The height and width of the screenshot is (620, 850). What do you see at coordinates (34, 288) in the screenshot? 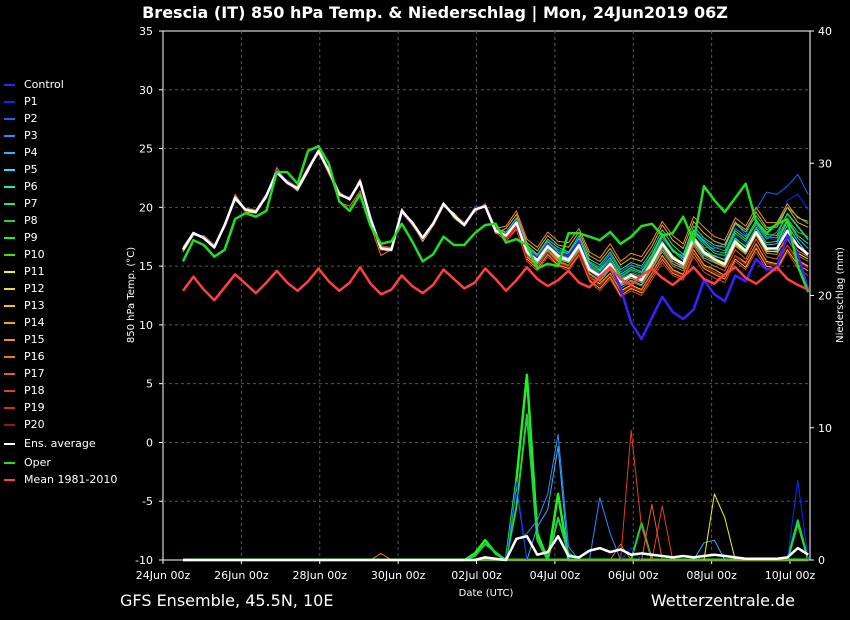
I see `legend-label: P12` at bounding box center [34, 288].